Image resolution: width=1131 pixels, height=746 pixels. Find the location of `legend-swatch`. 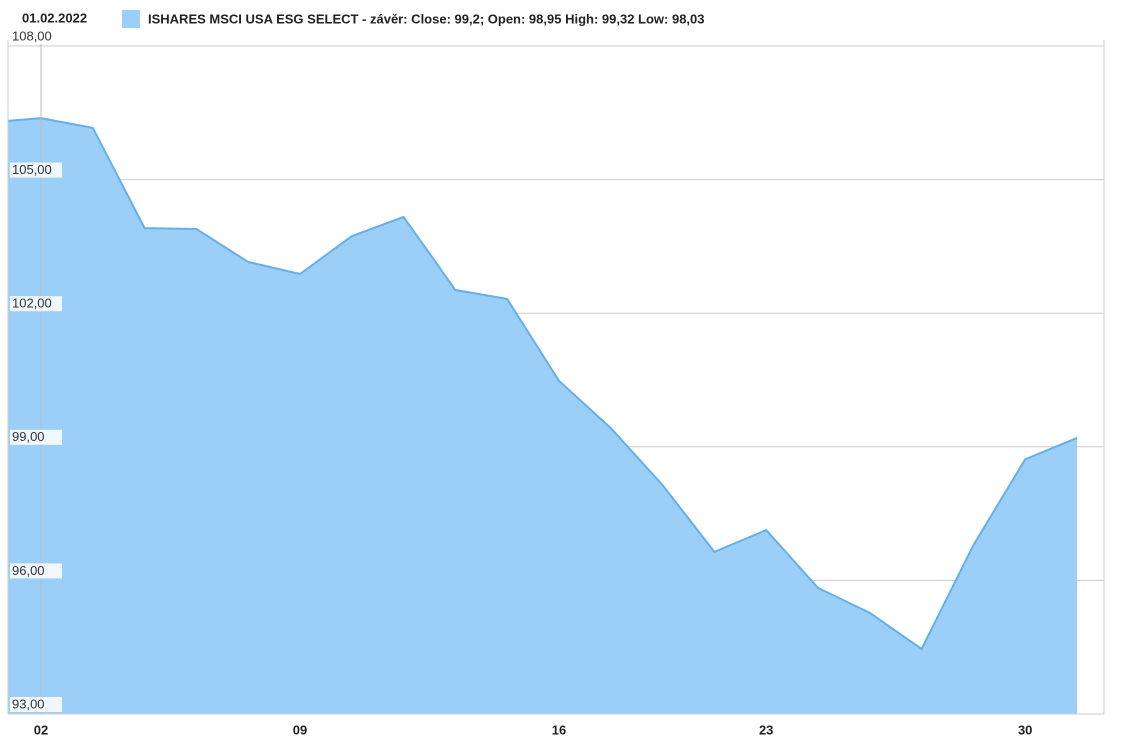

legend-swatch is located at coordinates (131, 19).